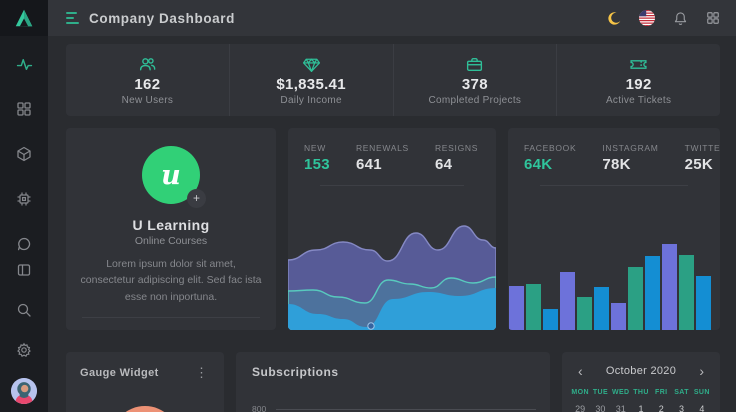 The width and height of the screenshot is (736, 412). I want to click on kebab-menu-icon: ⋮, so click(201, 372).